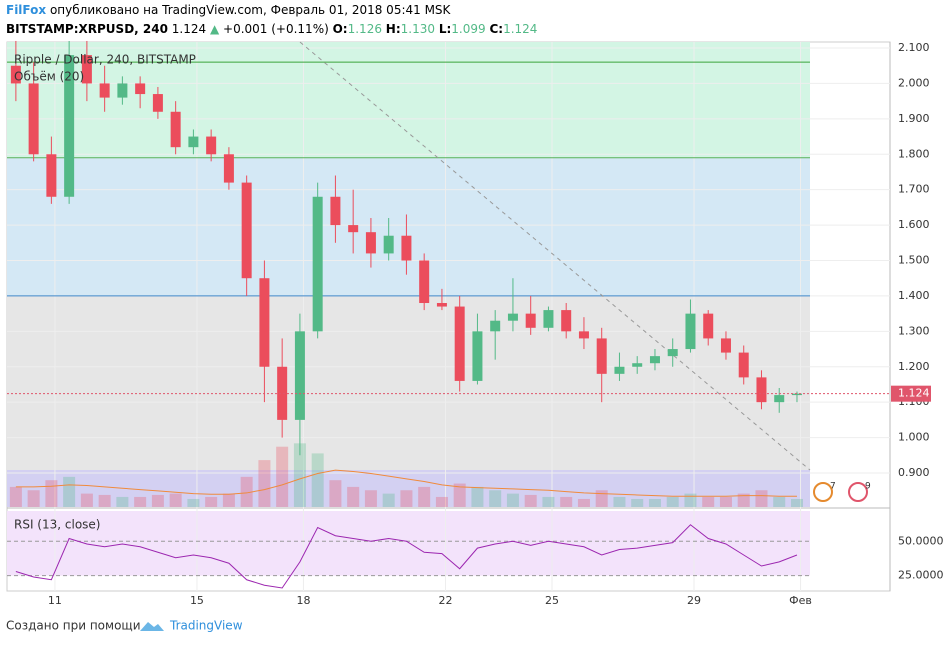 The image size is (949, 646). What do you see at coordinates (914, 472) in the screenshot?
I see `y-tick-label: 0.900` at bounding box center [914, 472].